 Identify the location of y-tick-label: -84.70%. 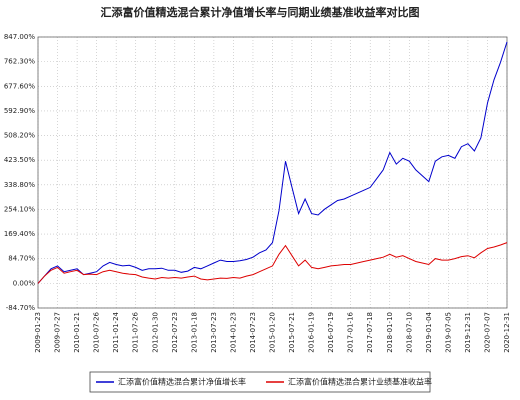
(21, 308).